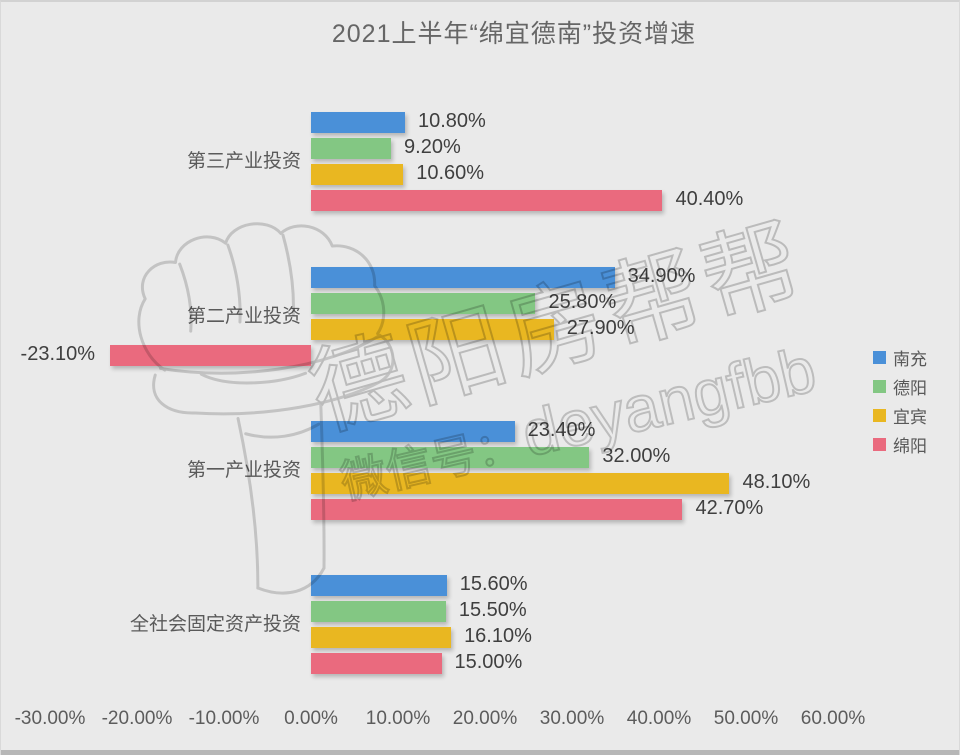  What do you see at coordinates (378, 611) in the screenshot?
I see `bar-德阳-4` at bounding box center [378, 611].